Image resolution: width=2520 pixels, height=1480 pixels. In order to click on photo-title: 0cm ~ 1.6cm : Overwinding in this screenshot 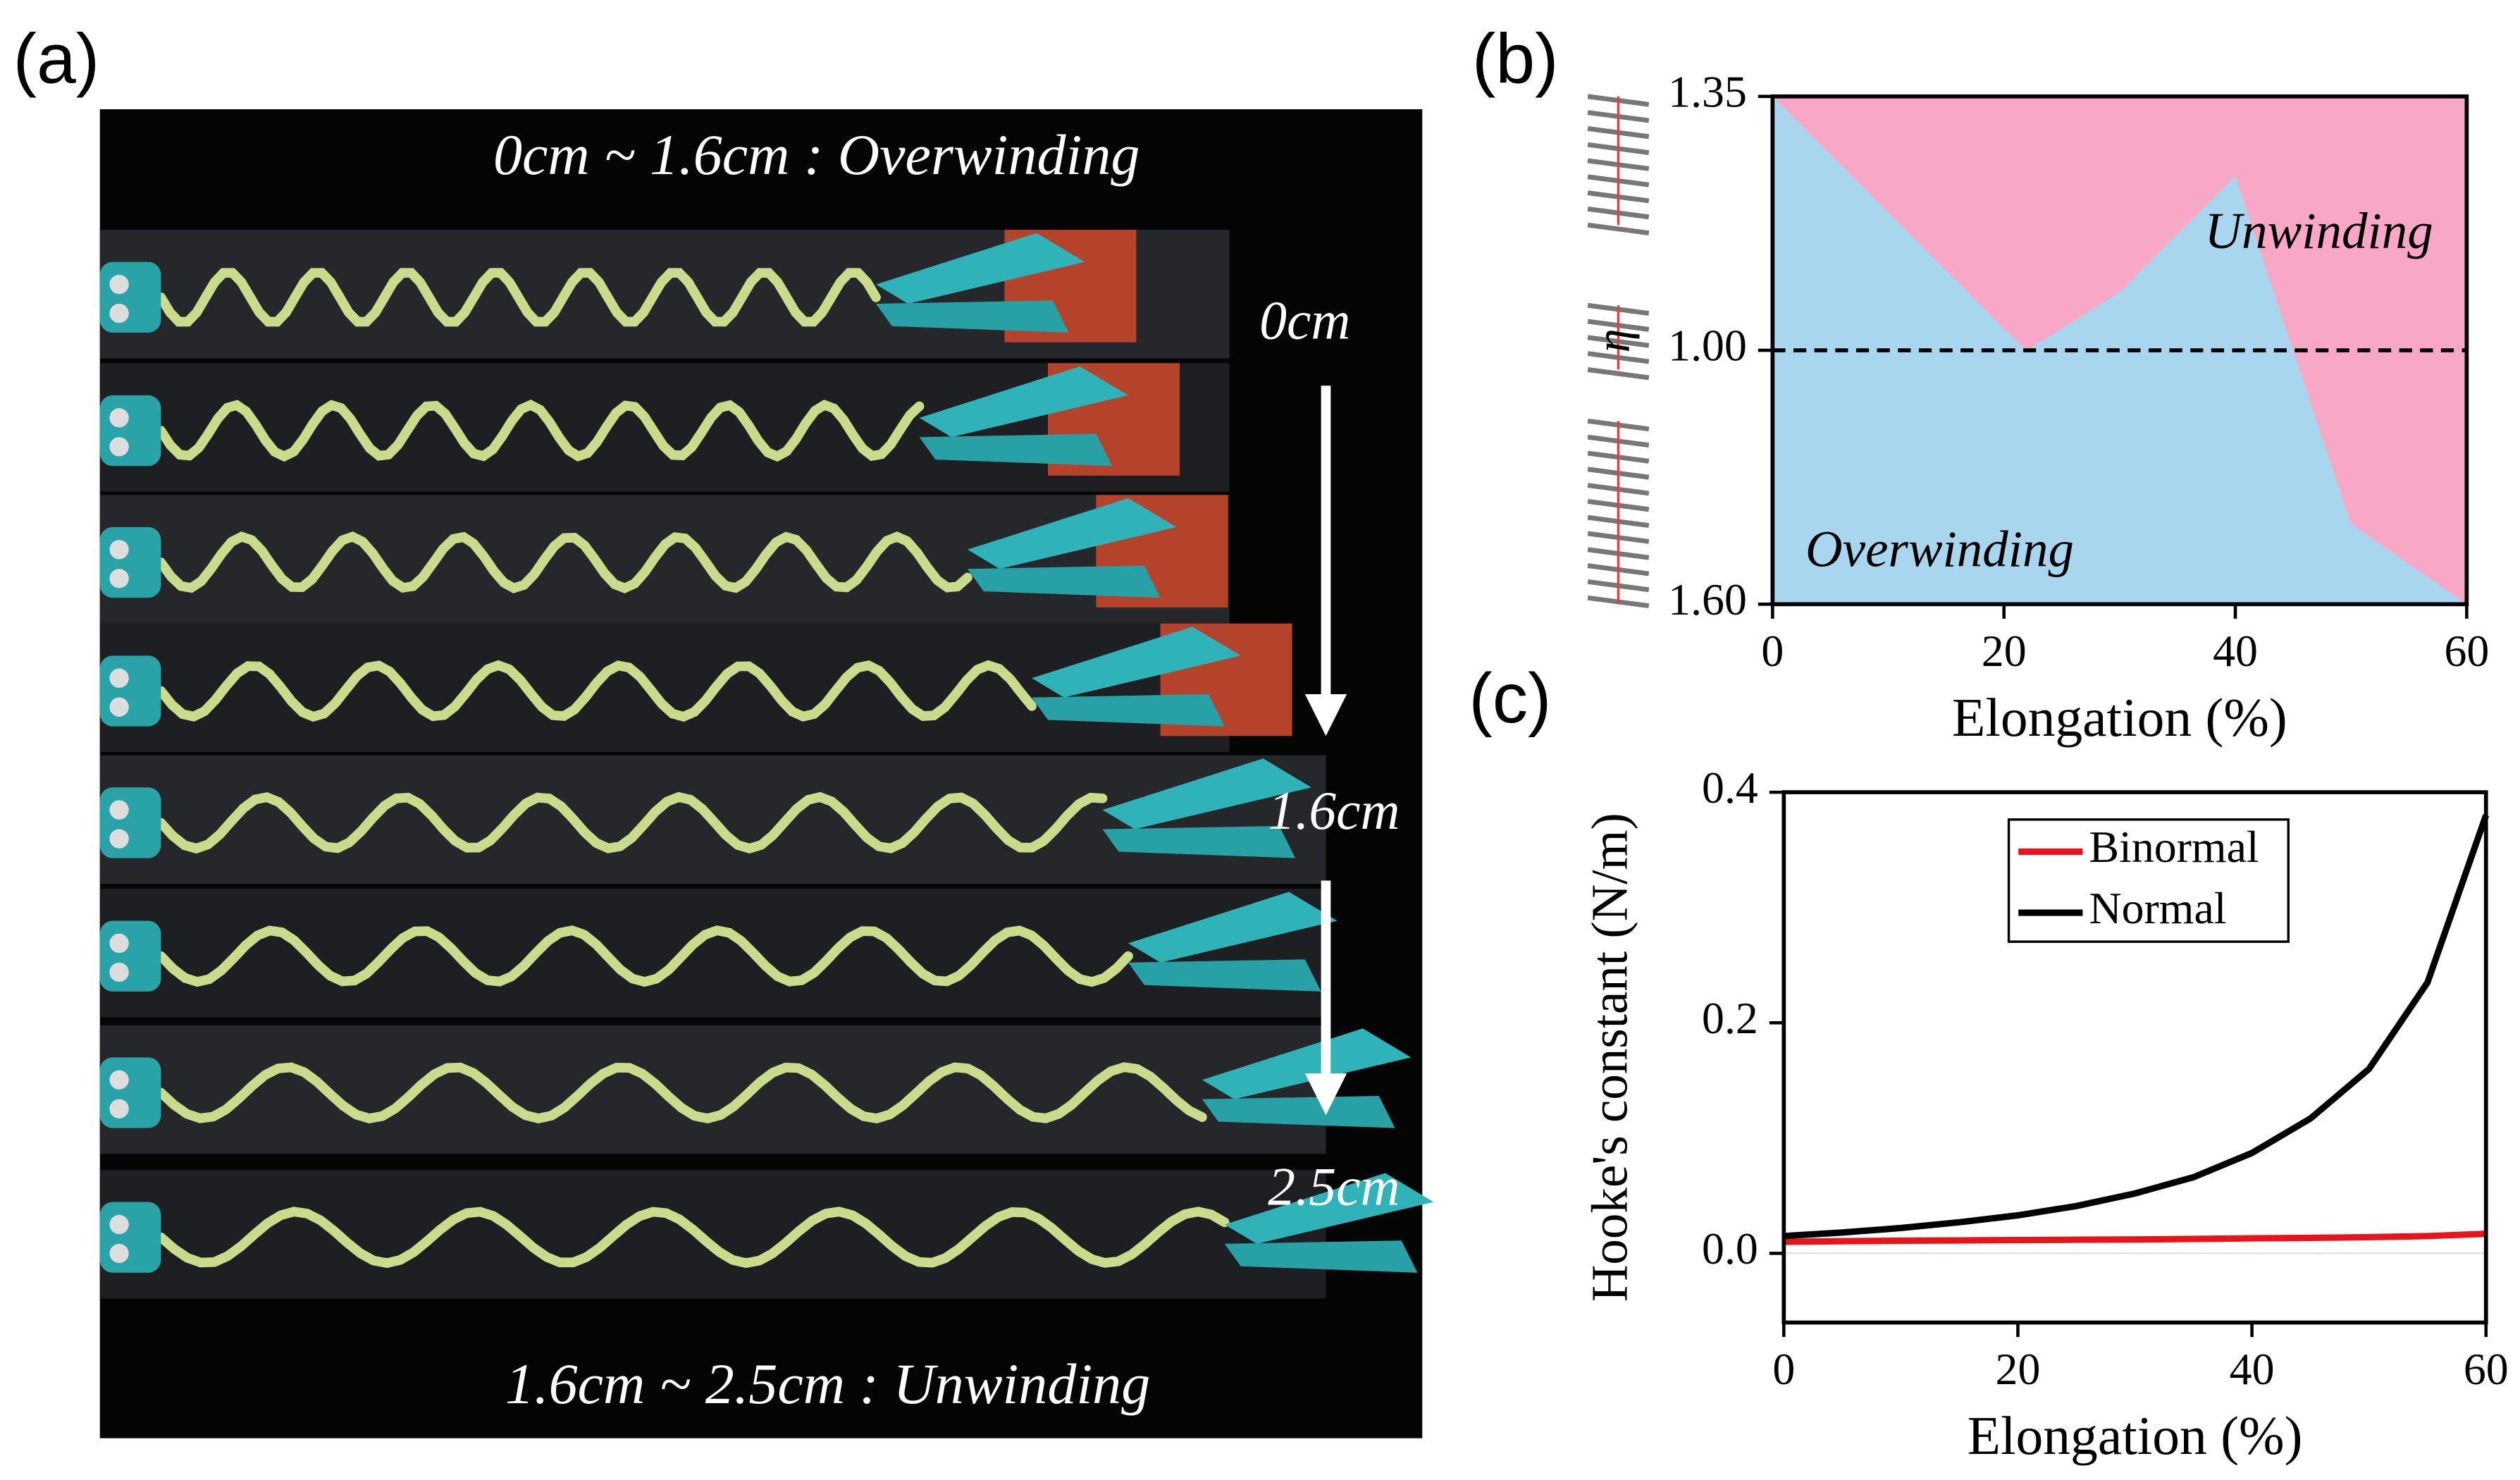, I will do `click(816, 155)`.